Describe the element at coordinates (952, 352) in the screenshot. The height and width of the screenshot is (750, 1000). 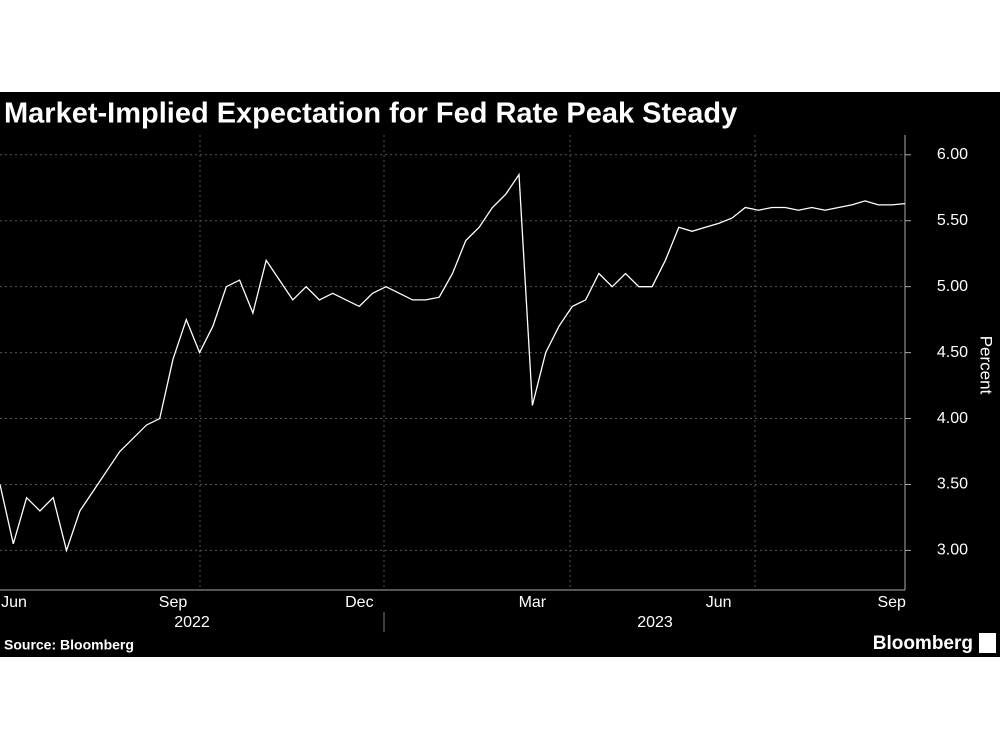
I see `y-tick-label: 4.50` at that location.